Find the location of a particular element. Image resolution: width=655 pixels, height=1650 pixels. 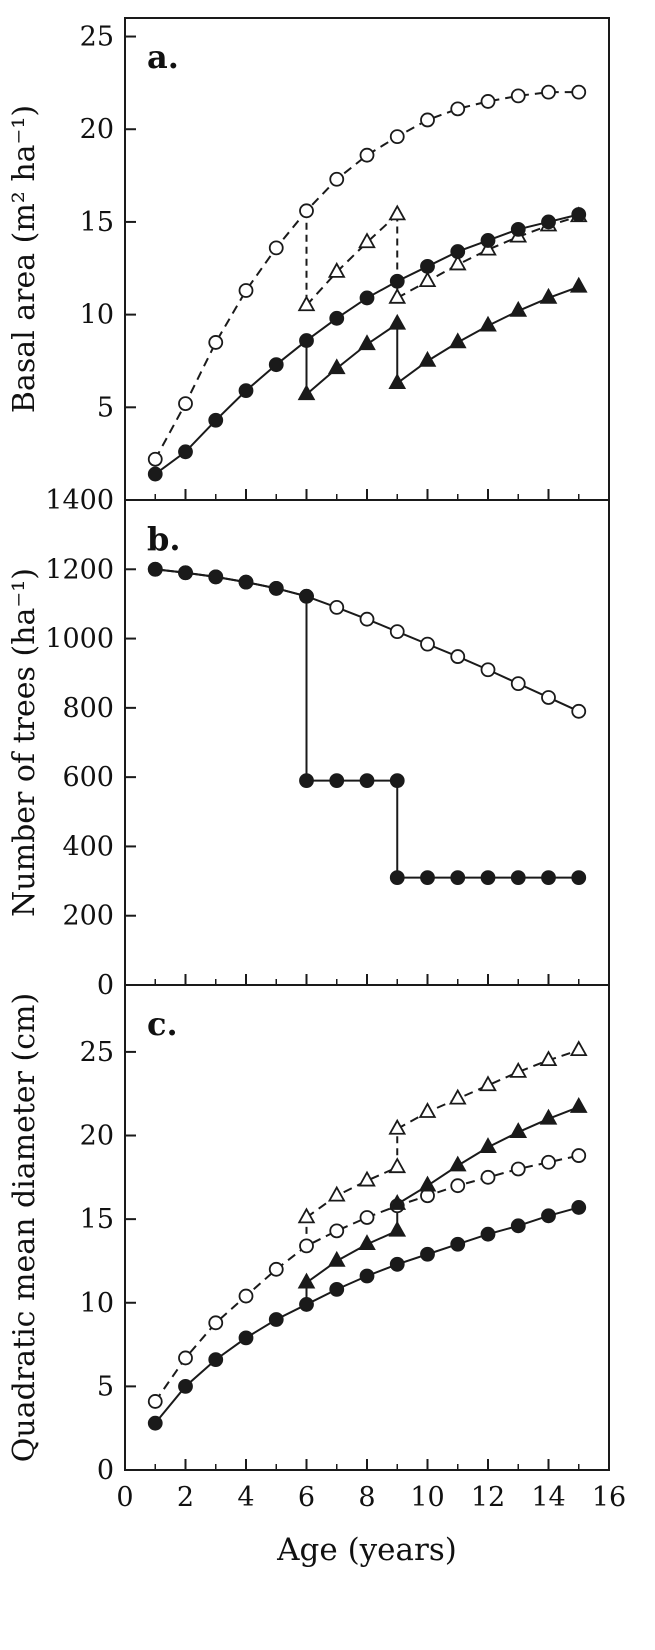

panel-b-label: b. is located at coordinates (164, 539).